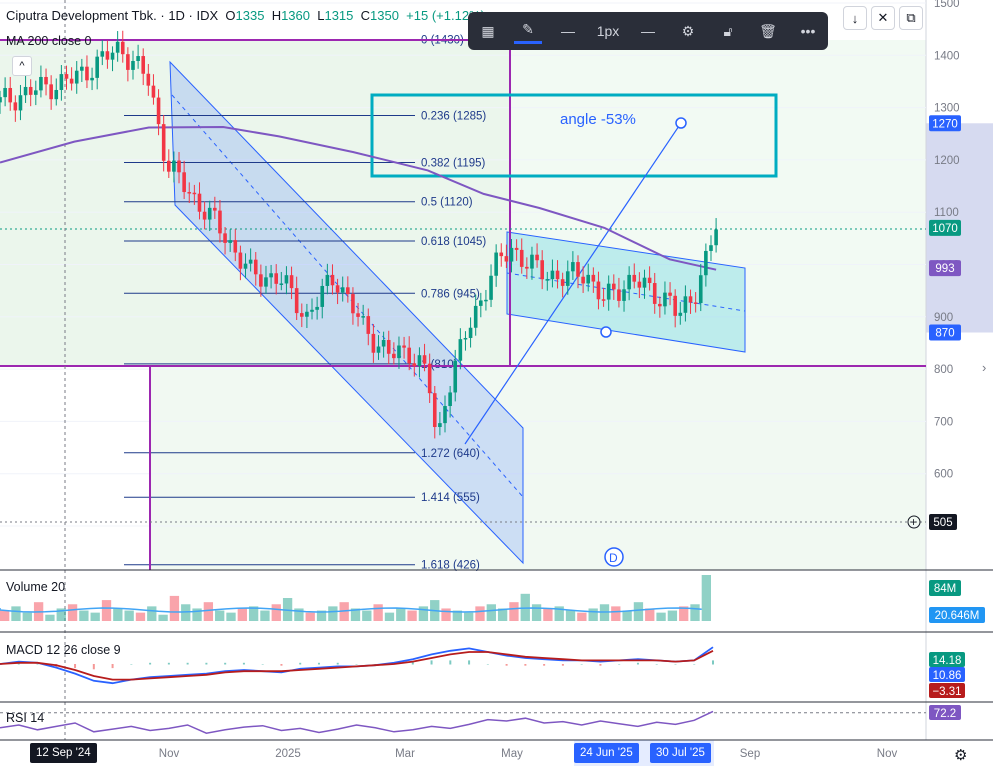 The image size is (993, 775). Describe the element at coordinates (808, 31) in the screenshot. I see `more-icon: •••` at that location.